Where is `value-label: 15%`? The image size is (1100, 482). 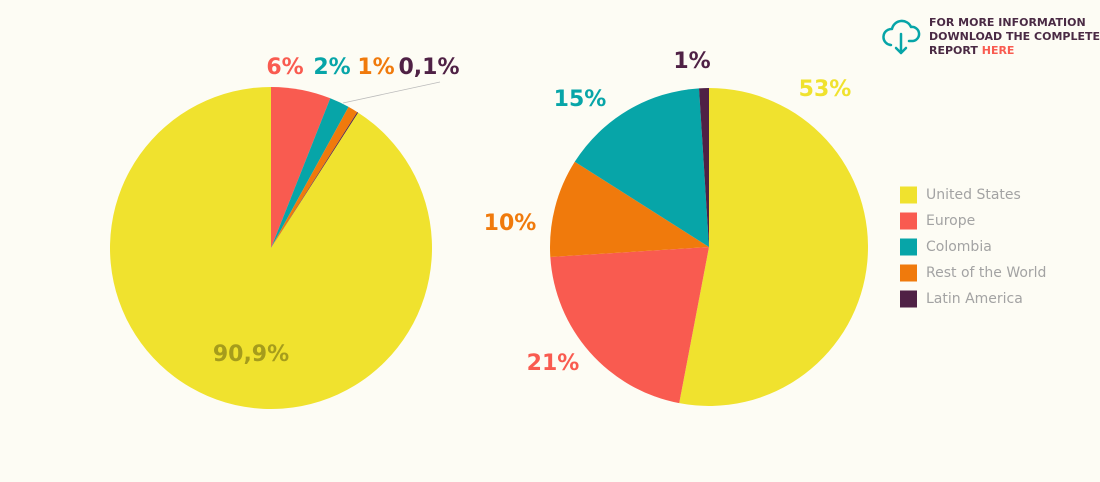 value-label: 15% is located at coordinates (580, 99).